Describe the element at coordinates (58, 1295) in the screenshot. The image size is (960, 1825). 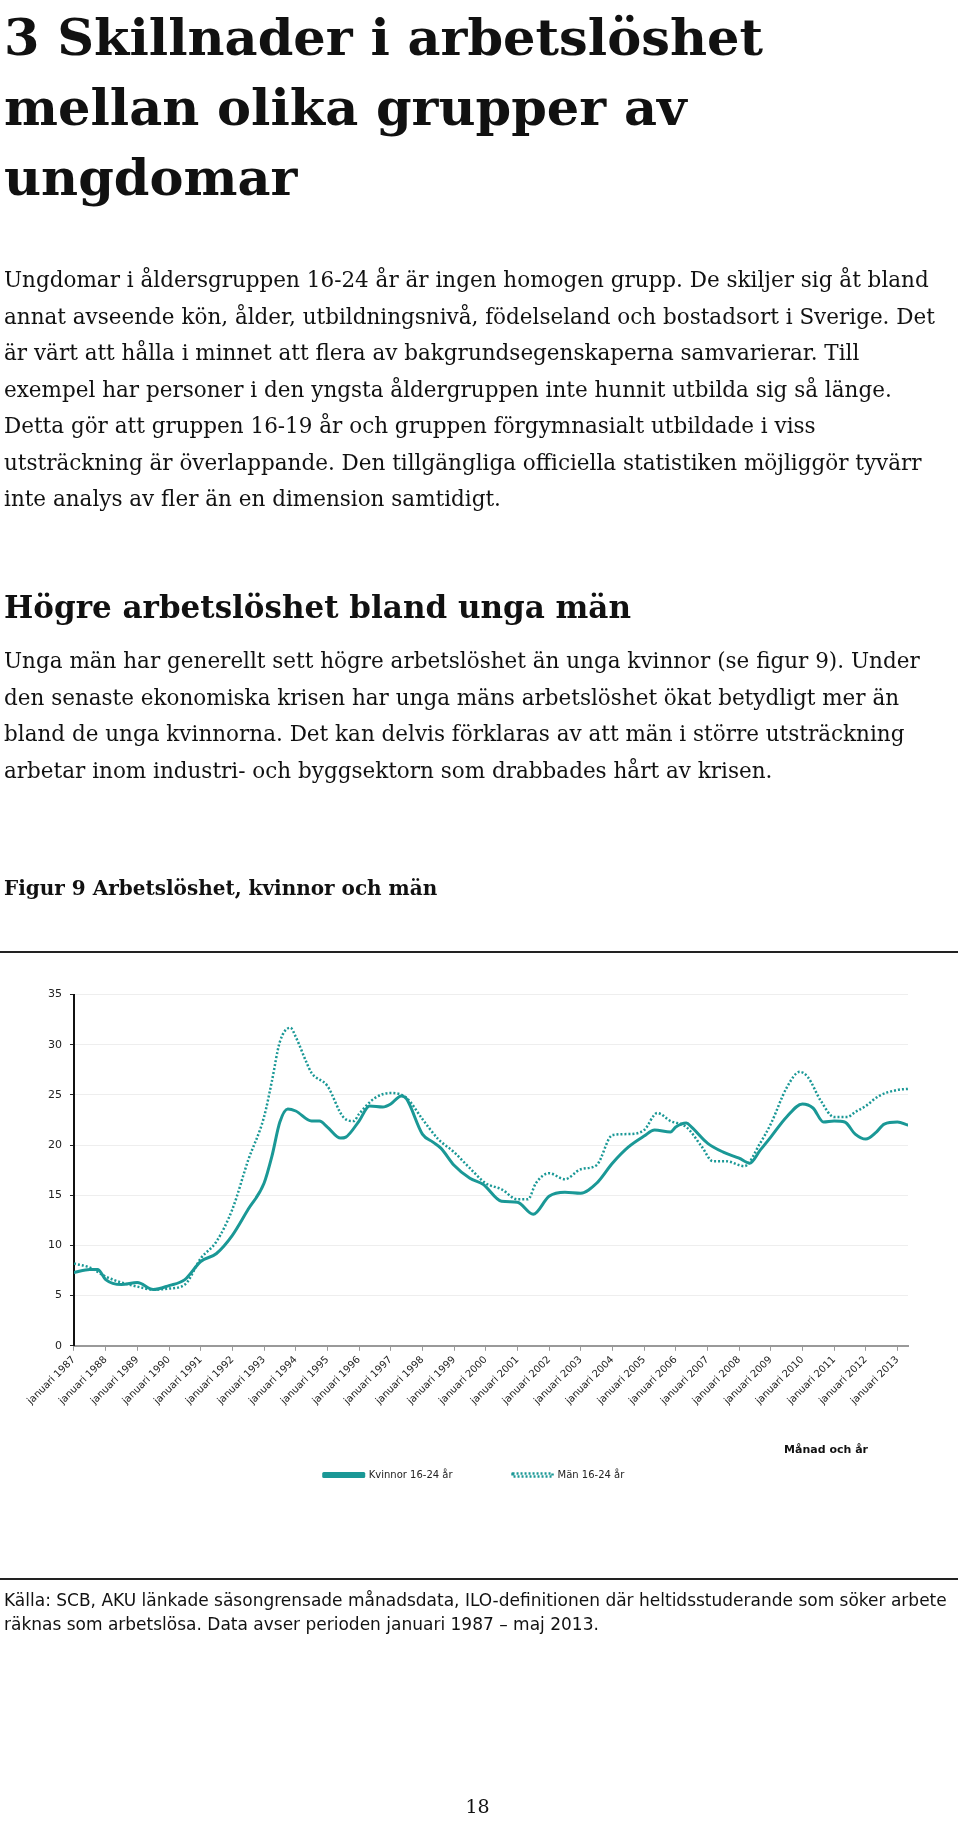
I see `y-tick-label: 5` at that location.